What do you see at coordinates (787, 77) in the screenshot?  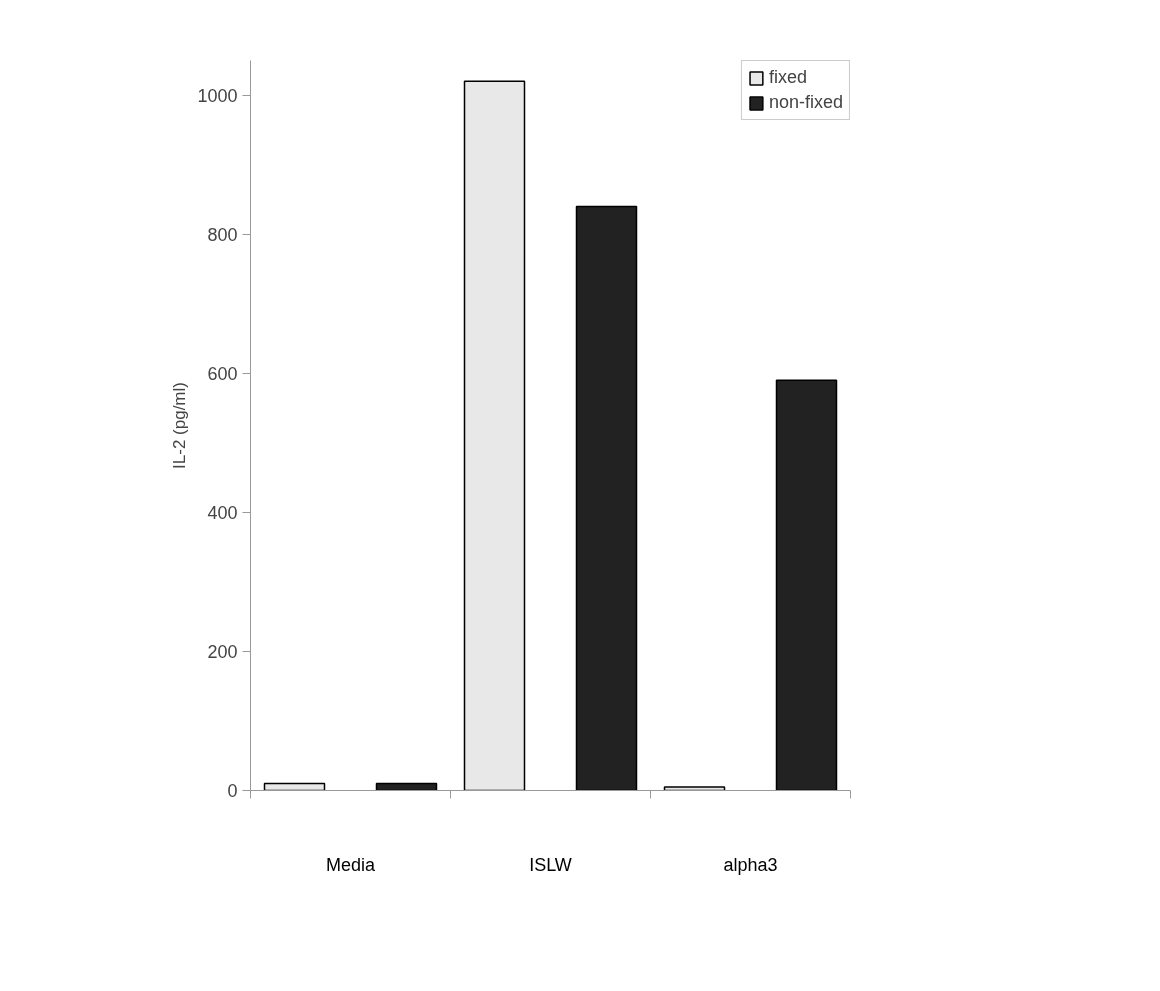 I see `legend-label: fixed` at bounding box center [787, 77].